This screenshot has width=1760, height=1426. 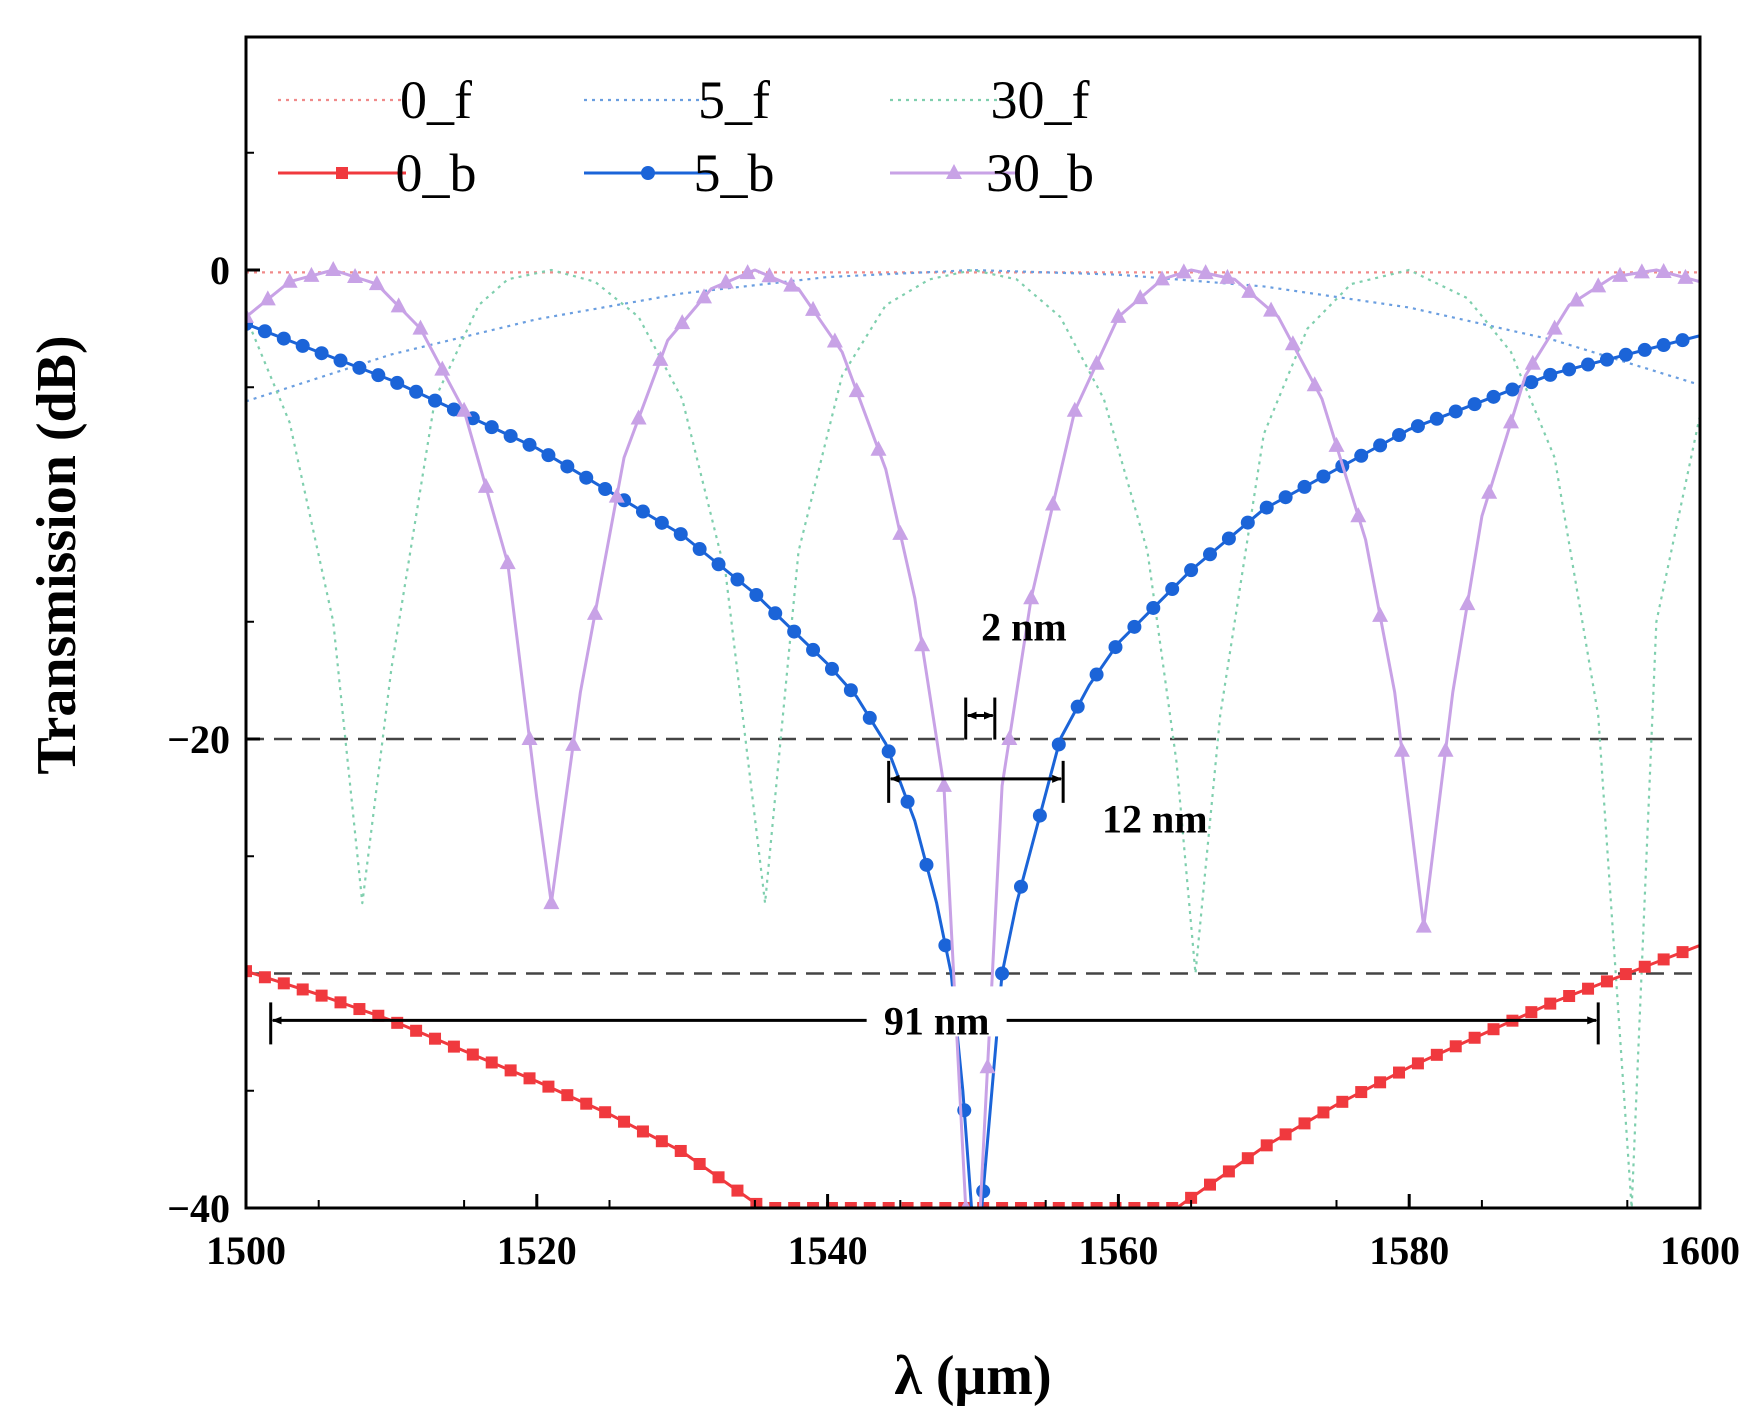 What do you see at coordinates (934, 1015) in the screenshot?
I see `annotation-2: 91 nm` at bounding box center [934, 1015].